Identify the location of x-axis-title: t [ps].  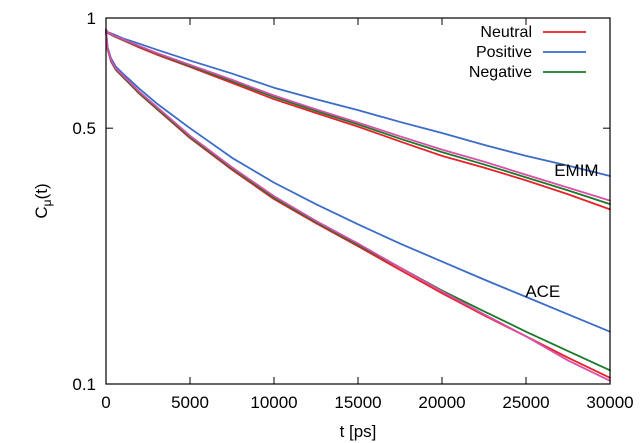
(358, 431).